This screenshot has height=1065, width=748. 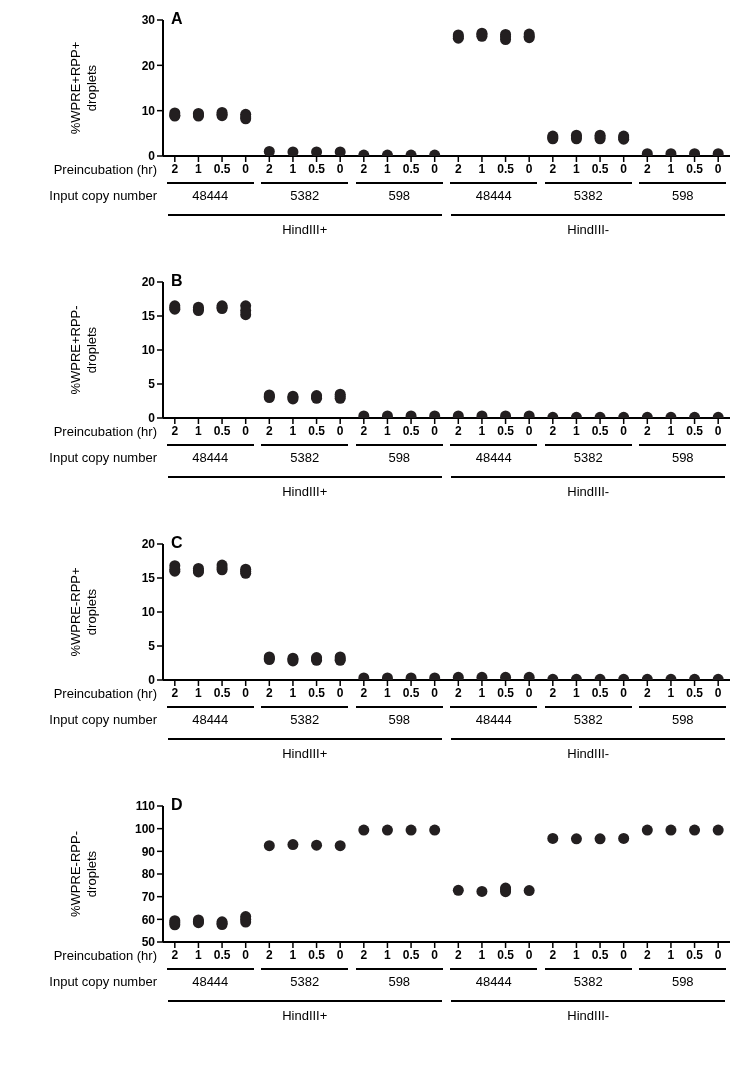 I want to click on y-tick-label: 20, so click(x=148, y=65).